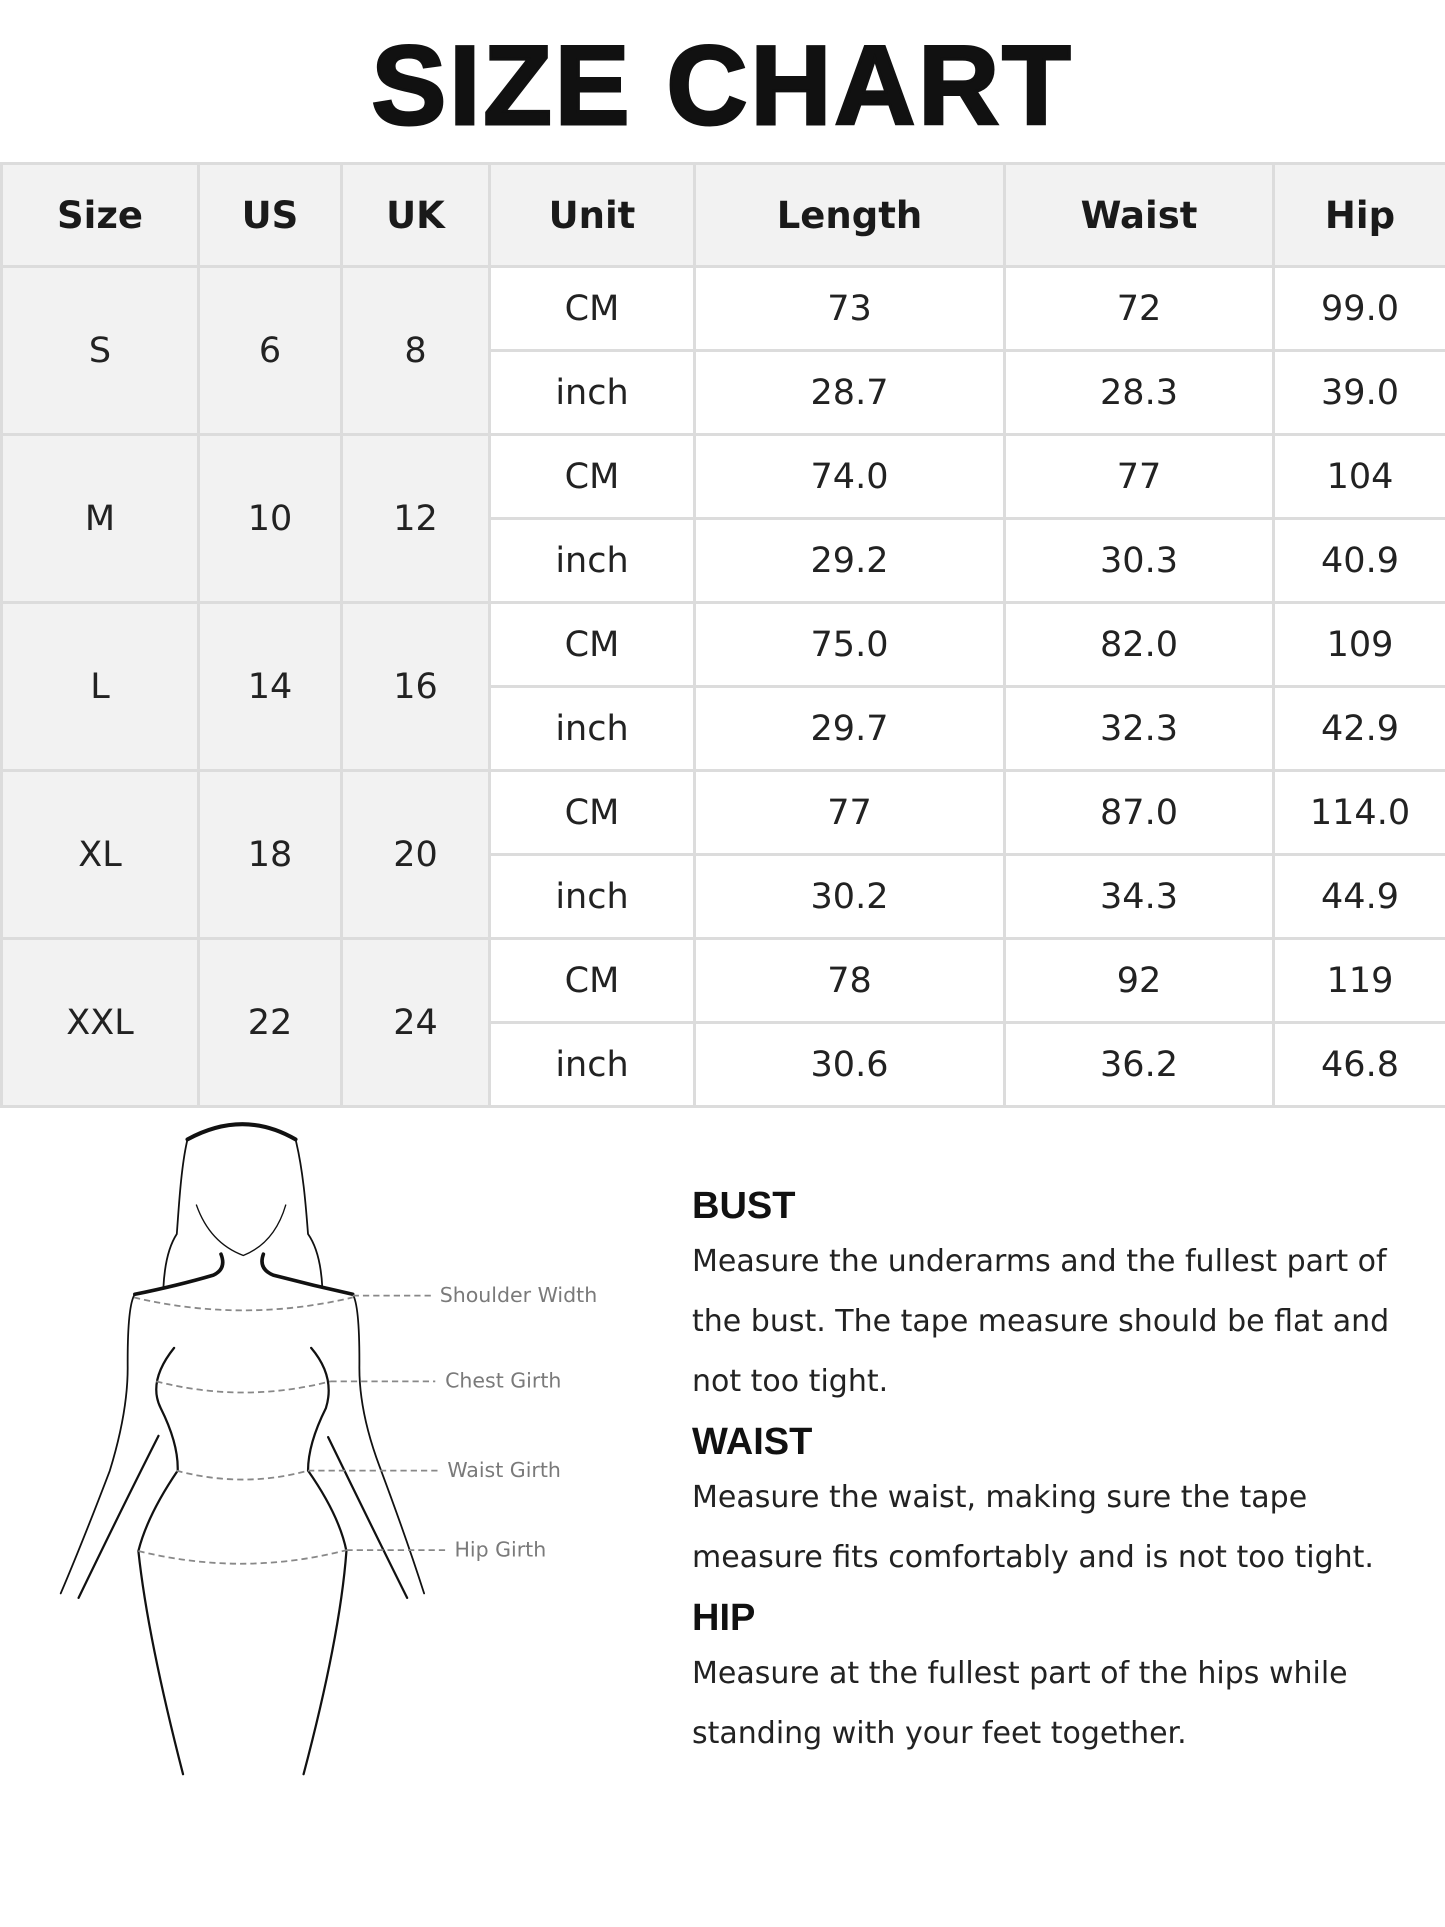 Image resolution: width=1445 pixels, height=1927 pixels. I want to click on hip-cell: 104, so click(1358, 476).